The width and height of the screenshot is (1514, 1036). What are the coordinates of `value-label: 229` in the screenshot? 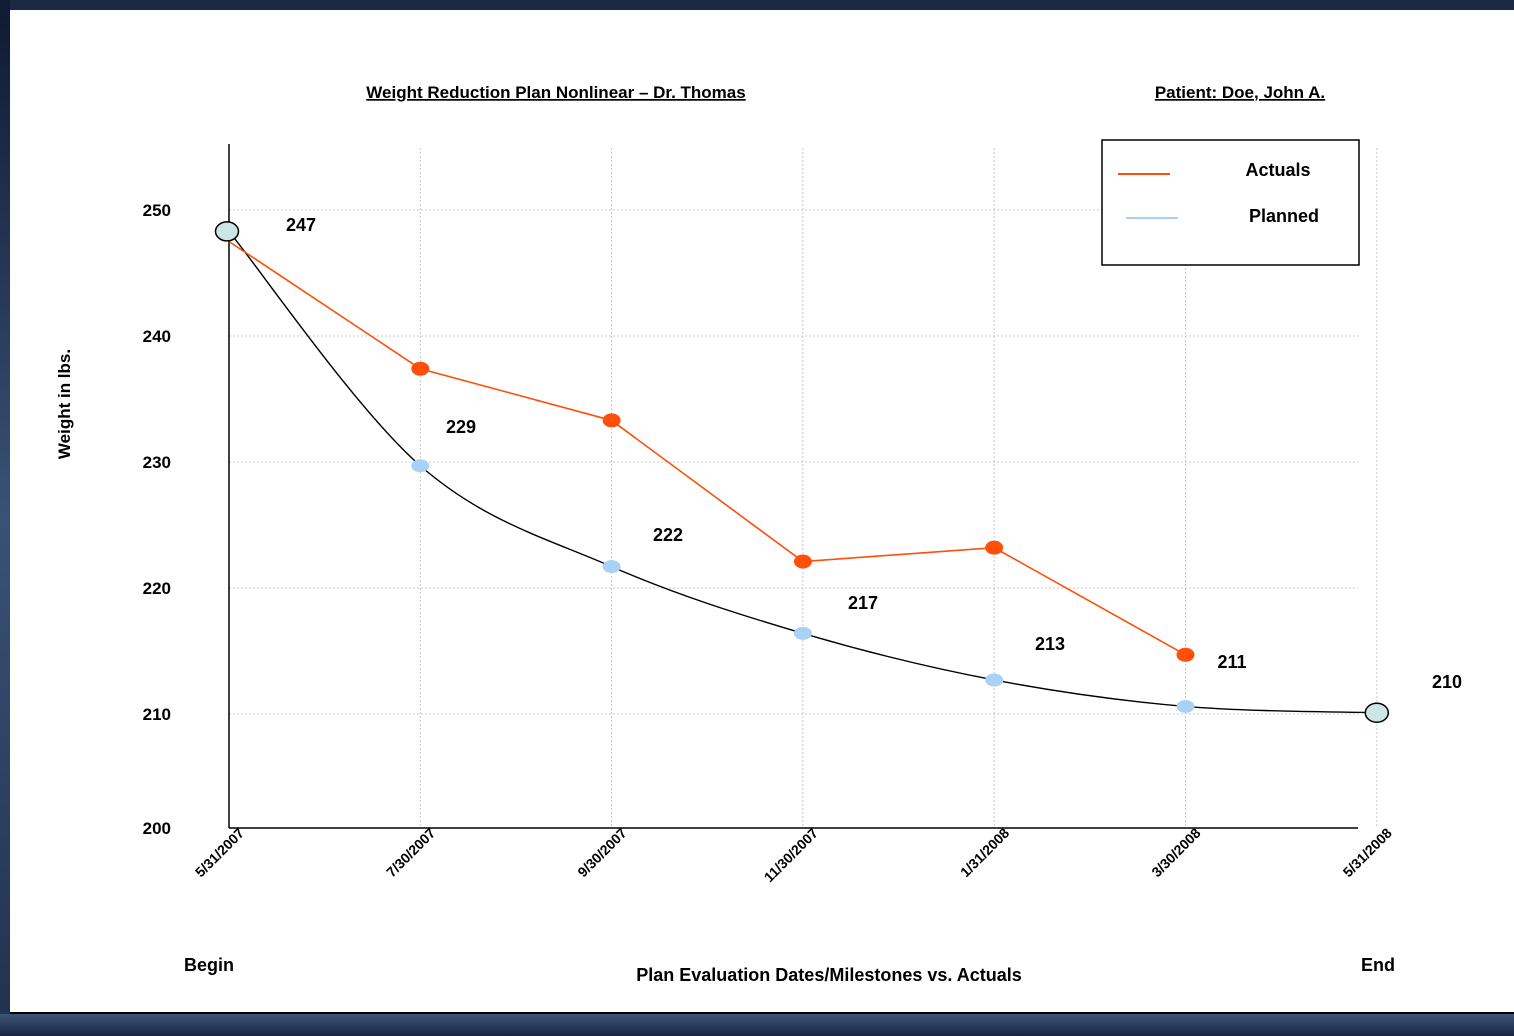 It's located at (461, 427).